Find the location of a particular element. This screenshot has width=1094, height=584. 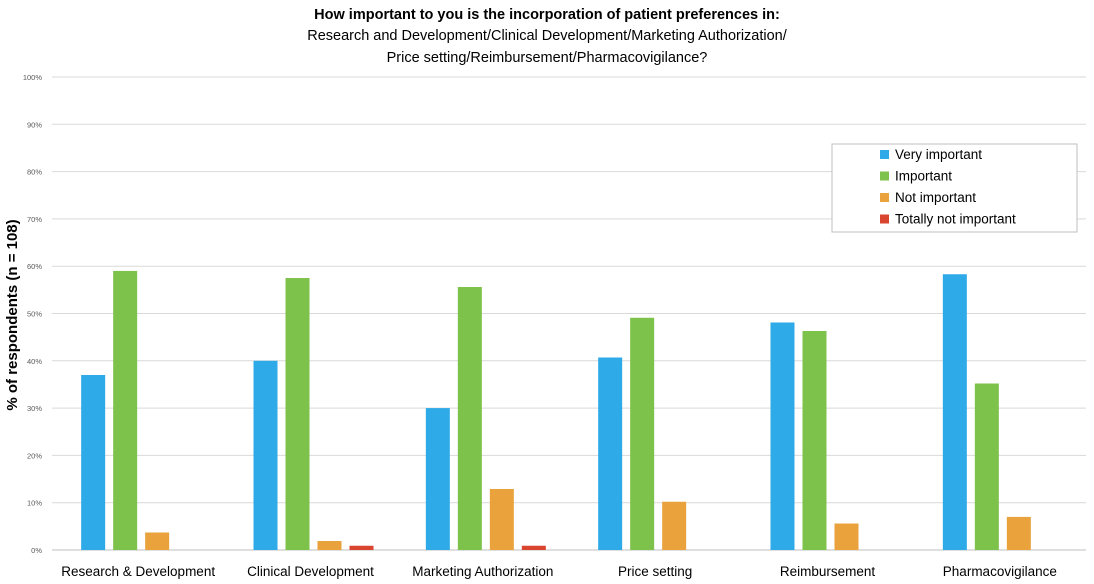

y-tick-label: 30% is located at coordinates (34, 408).